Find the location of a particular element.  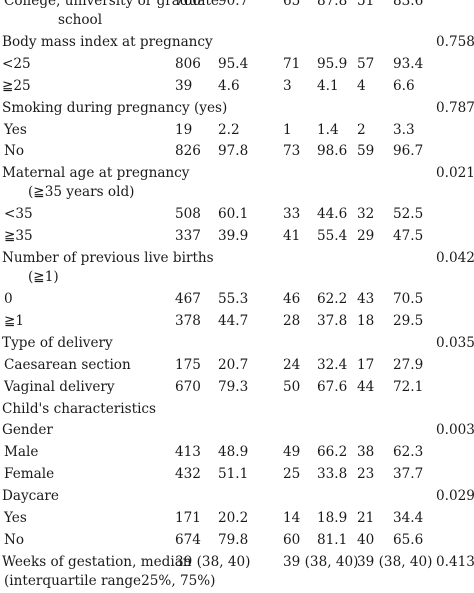

p-value-text: 0.035 is located at coordinates (455, 342).